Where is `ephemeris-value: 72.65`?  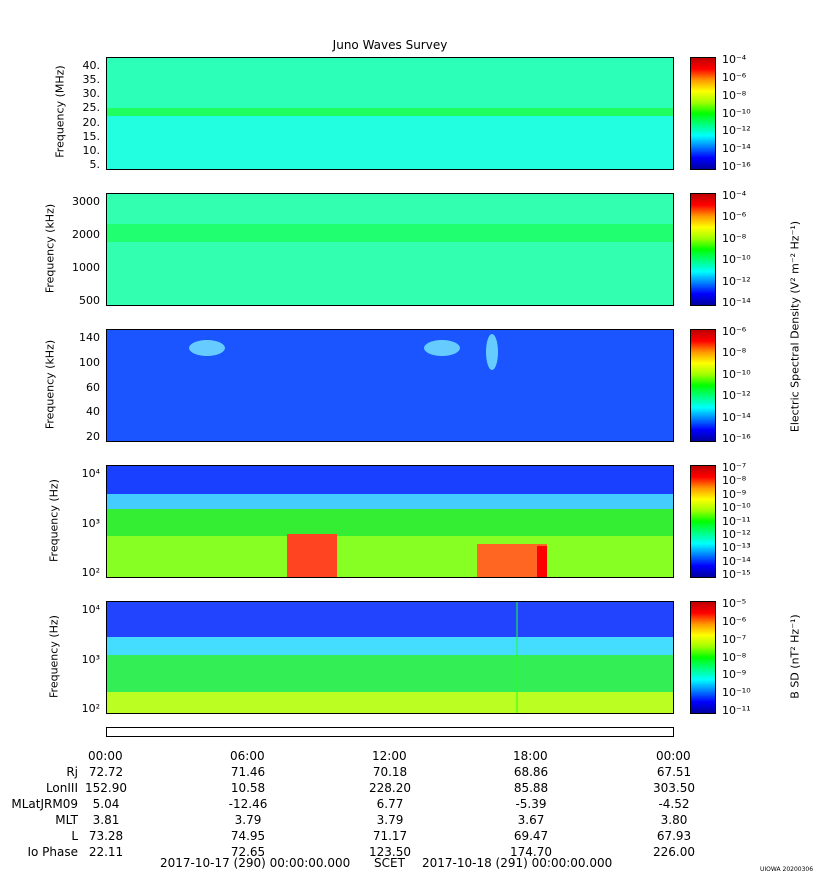 ephemeris-value: 72.65 is located at coordinates (248, 852).